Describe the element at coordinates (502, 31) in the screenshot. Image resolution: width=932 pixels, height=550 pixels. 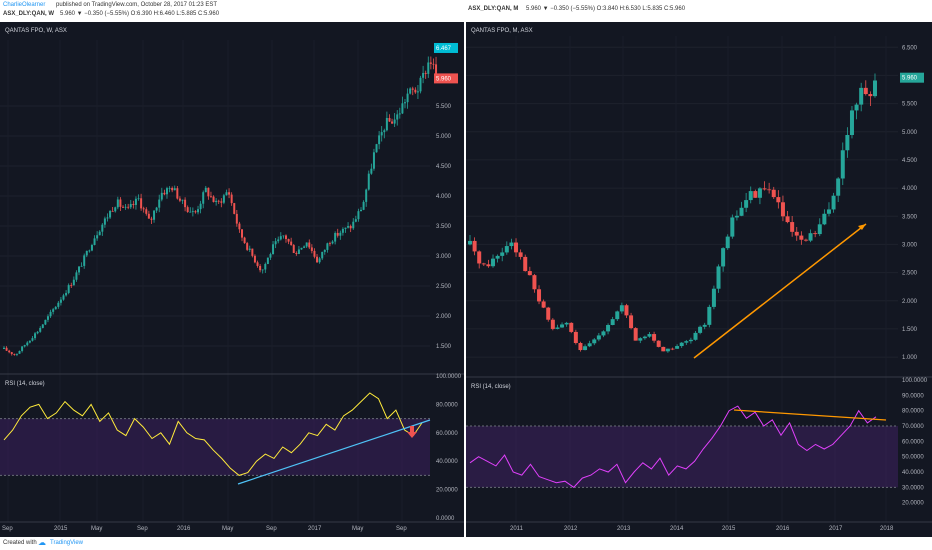
I see `right-chart-title: QANTAS FPO, M, ASX` at that location.